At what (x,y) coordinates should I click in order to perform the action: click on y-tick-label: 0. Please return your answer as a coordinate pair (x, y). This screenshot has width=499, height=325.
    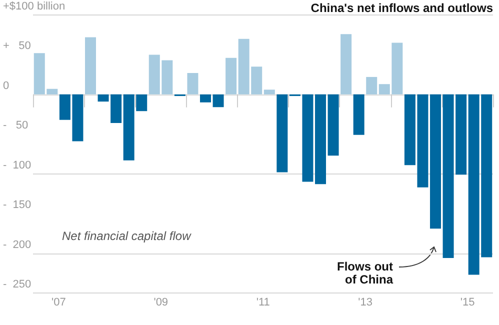
    Looking at the image, I should click on (6, 86).